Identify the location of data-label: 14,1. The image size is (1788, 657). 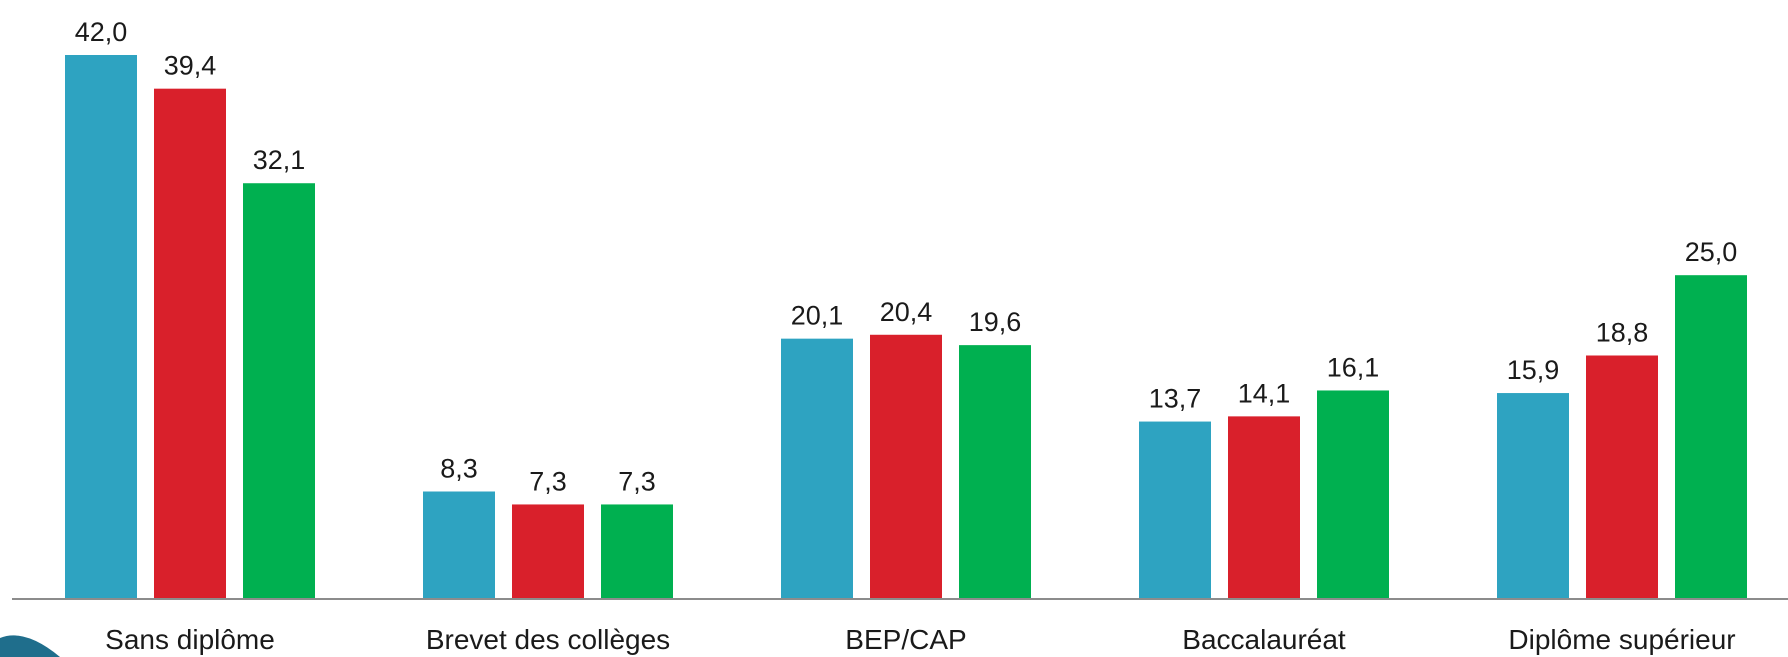
(1264, 393).